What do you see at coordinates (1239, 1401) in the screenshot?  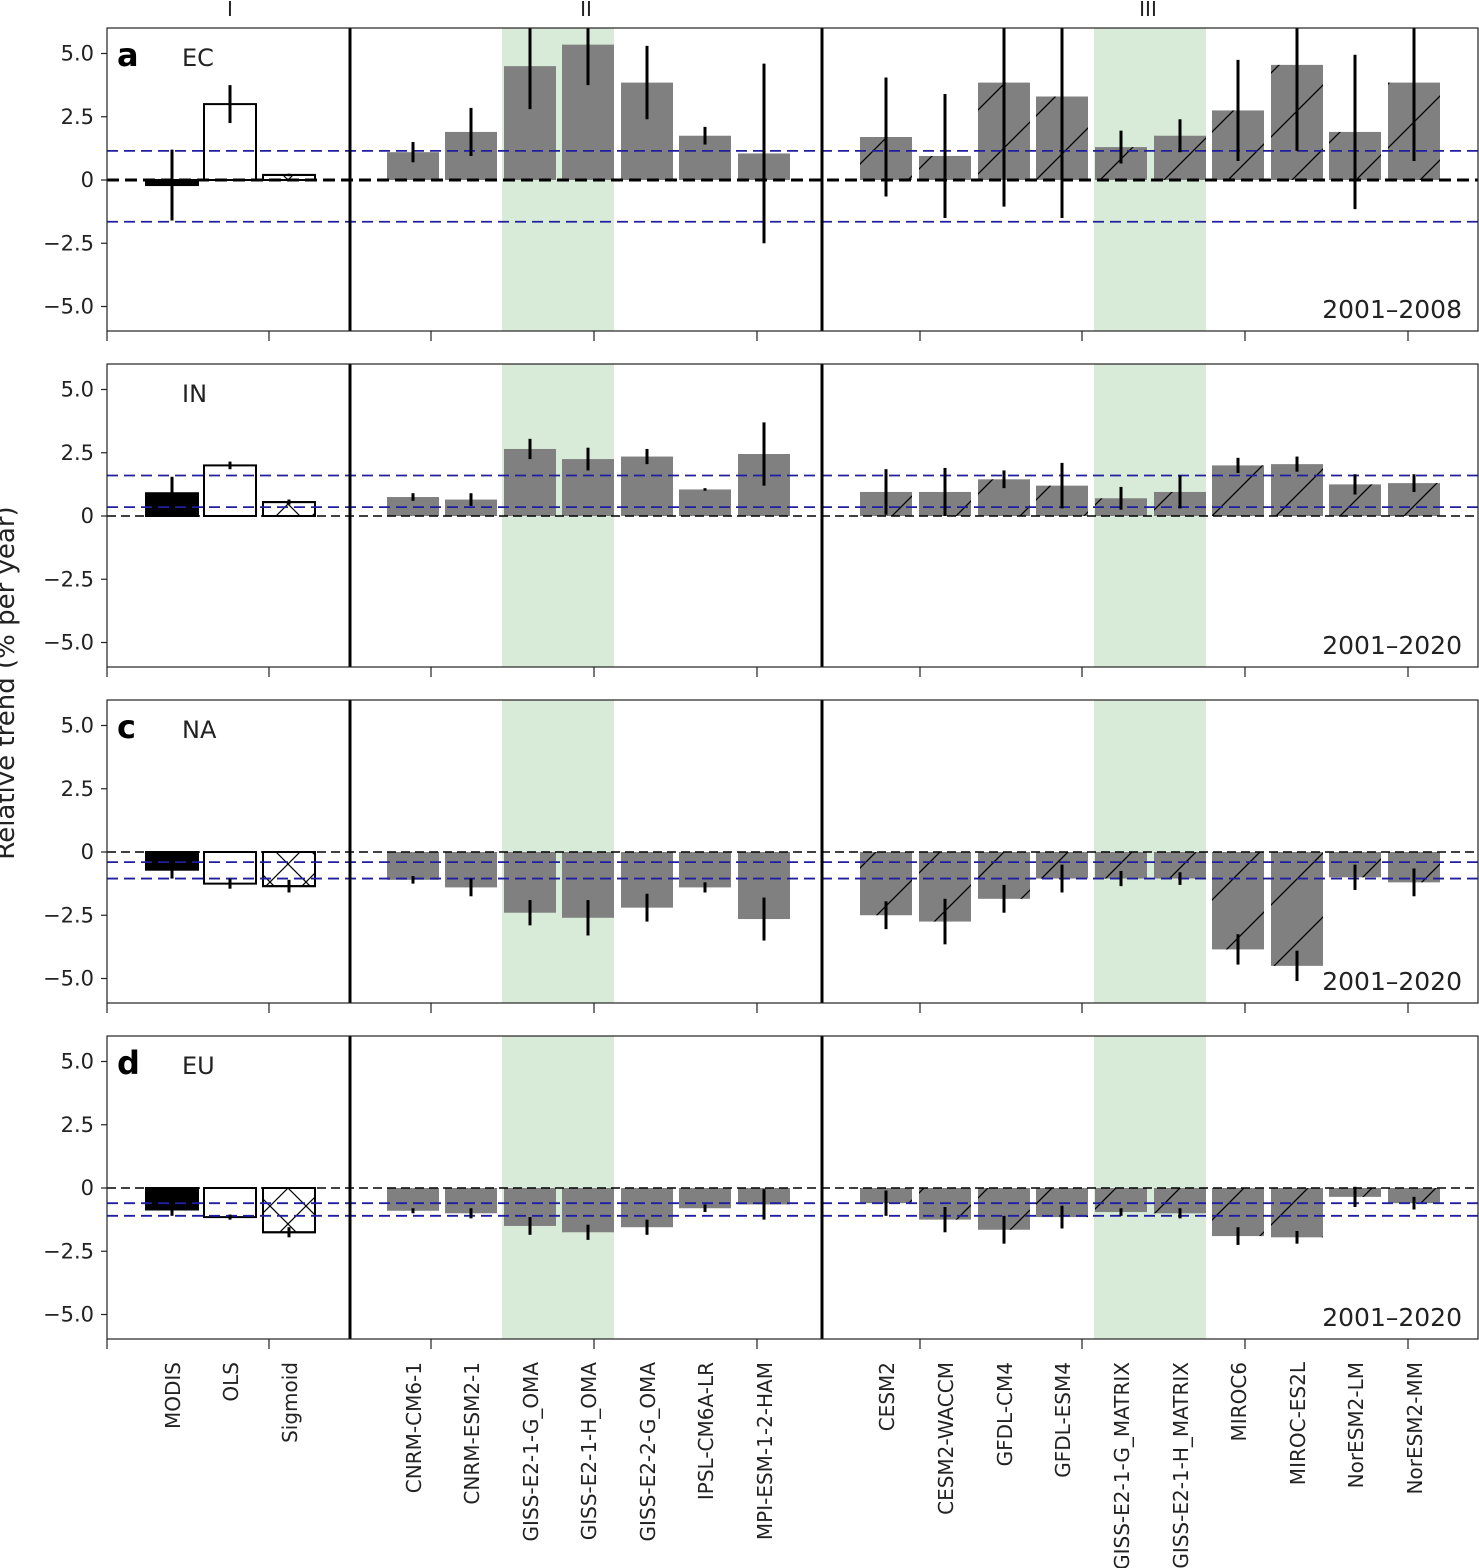 I see `x-label-MIROC6: MIROC6` at bounding box center [1239, 1401].